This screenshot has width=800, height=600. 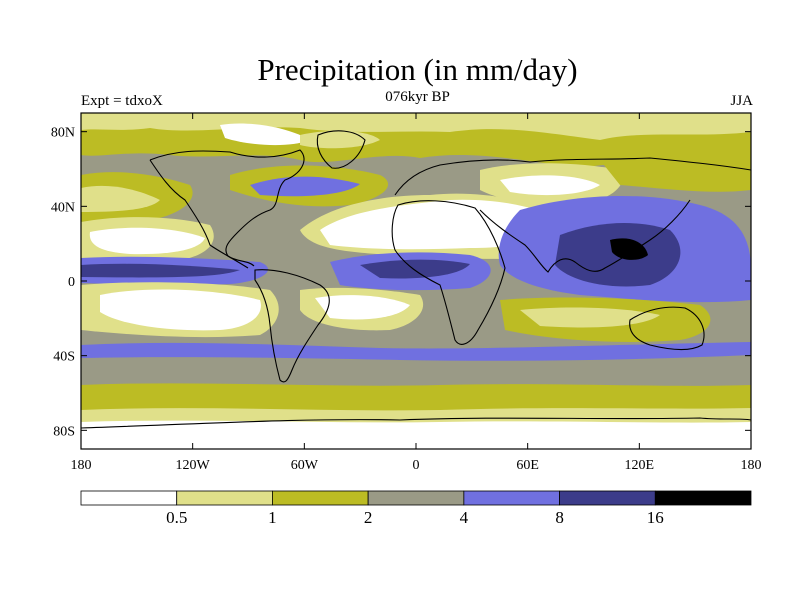 What do you see at coordinates (416, 508) in the screenshot?
I see `colorbar: 0.5 1 2 4 8 16` at bounding box center [416, 508].